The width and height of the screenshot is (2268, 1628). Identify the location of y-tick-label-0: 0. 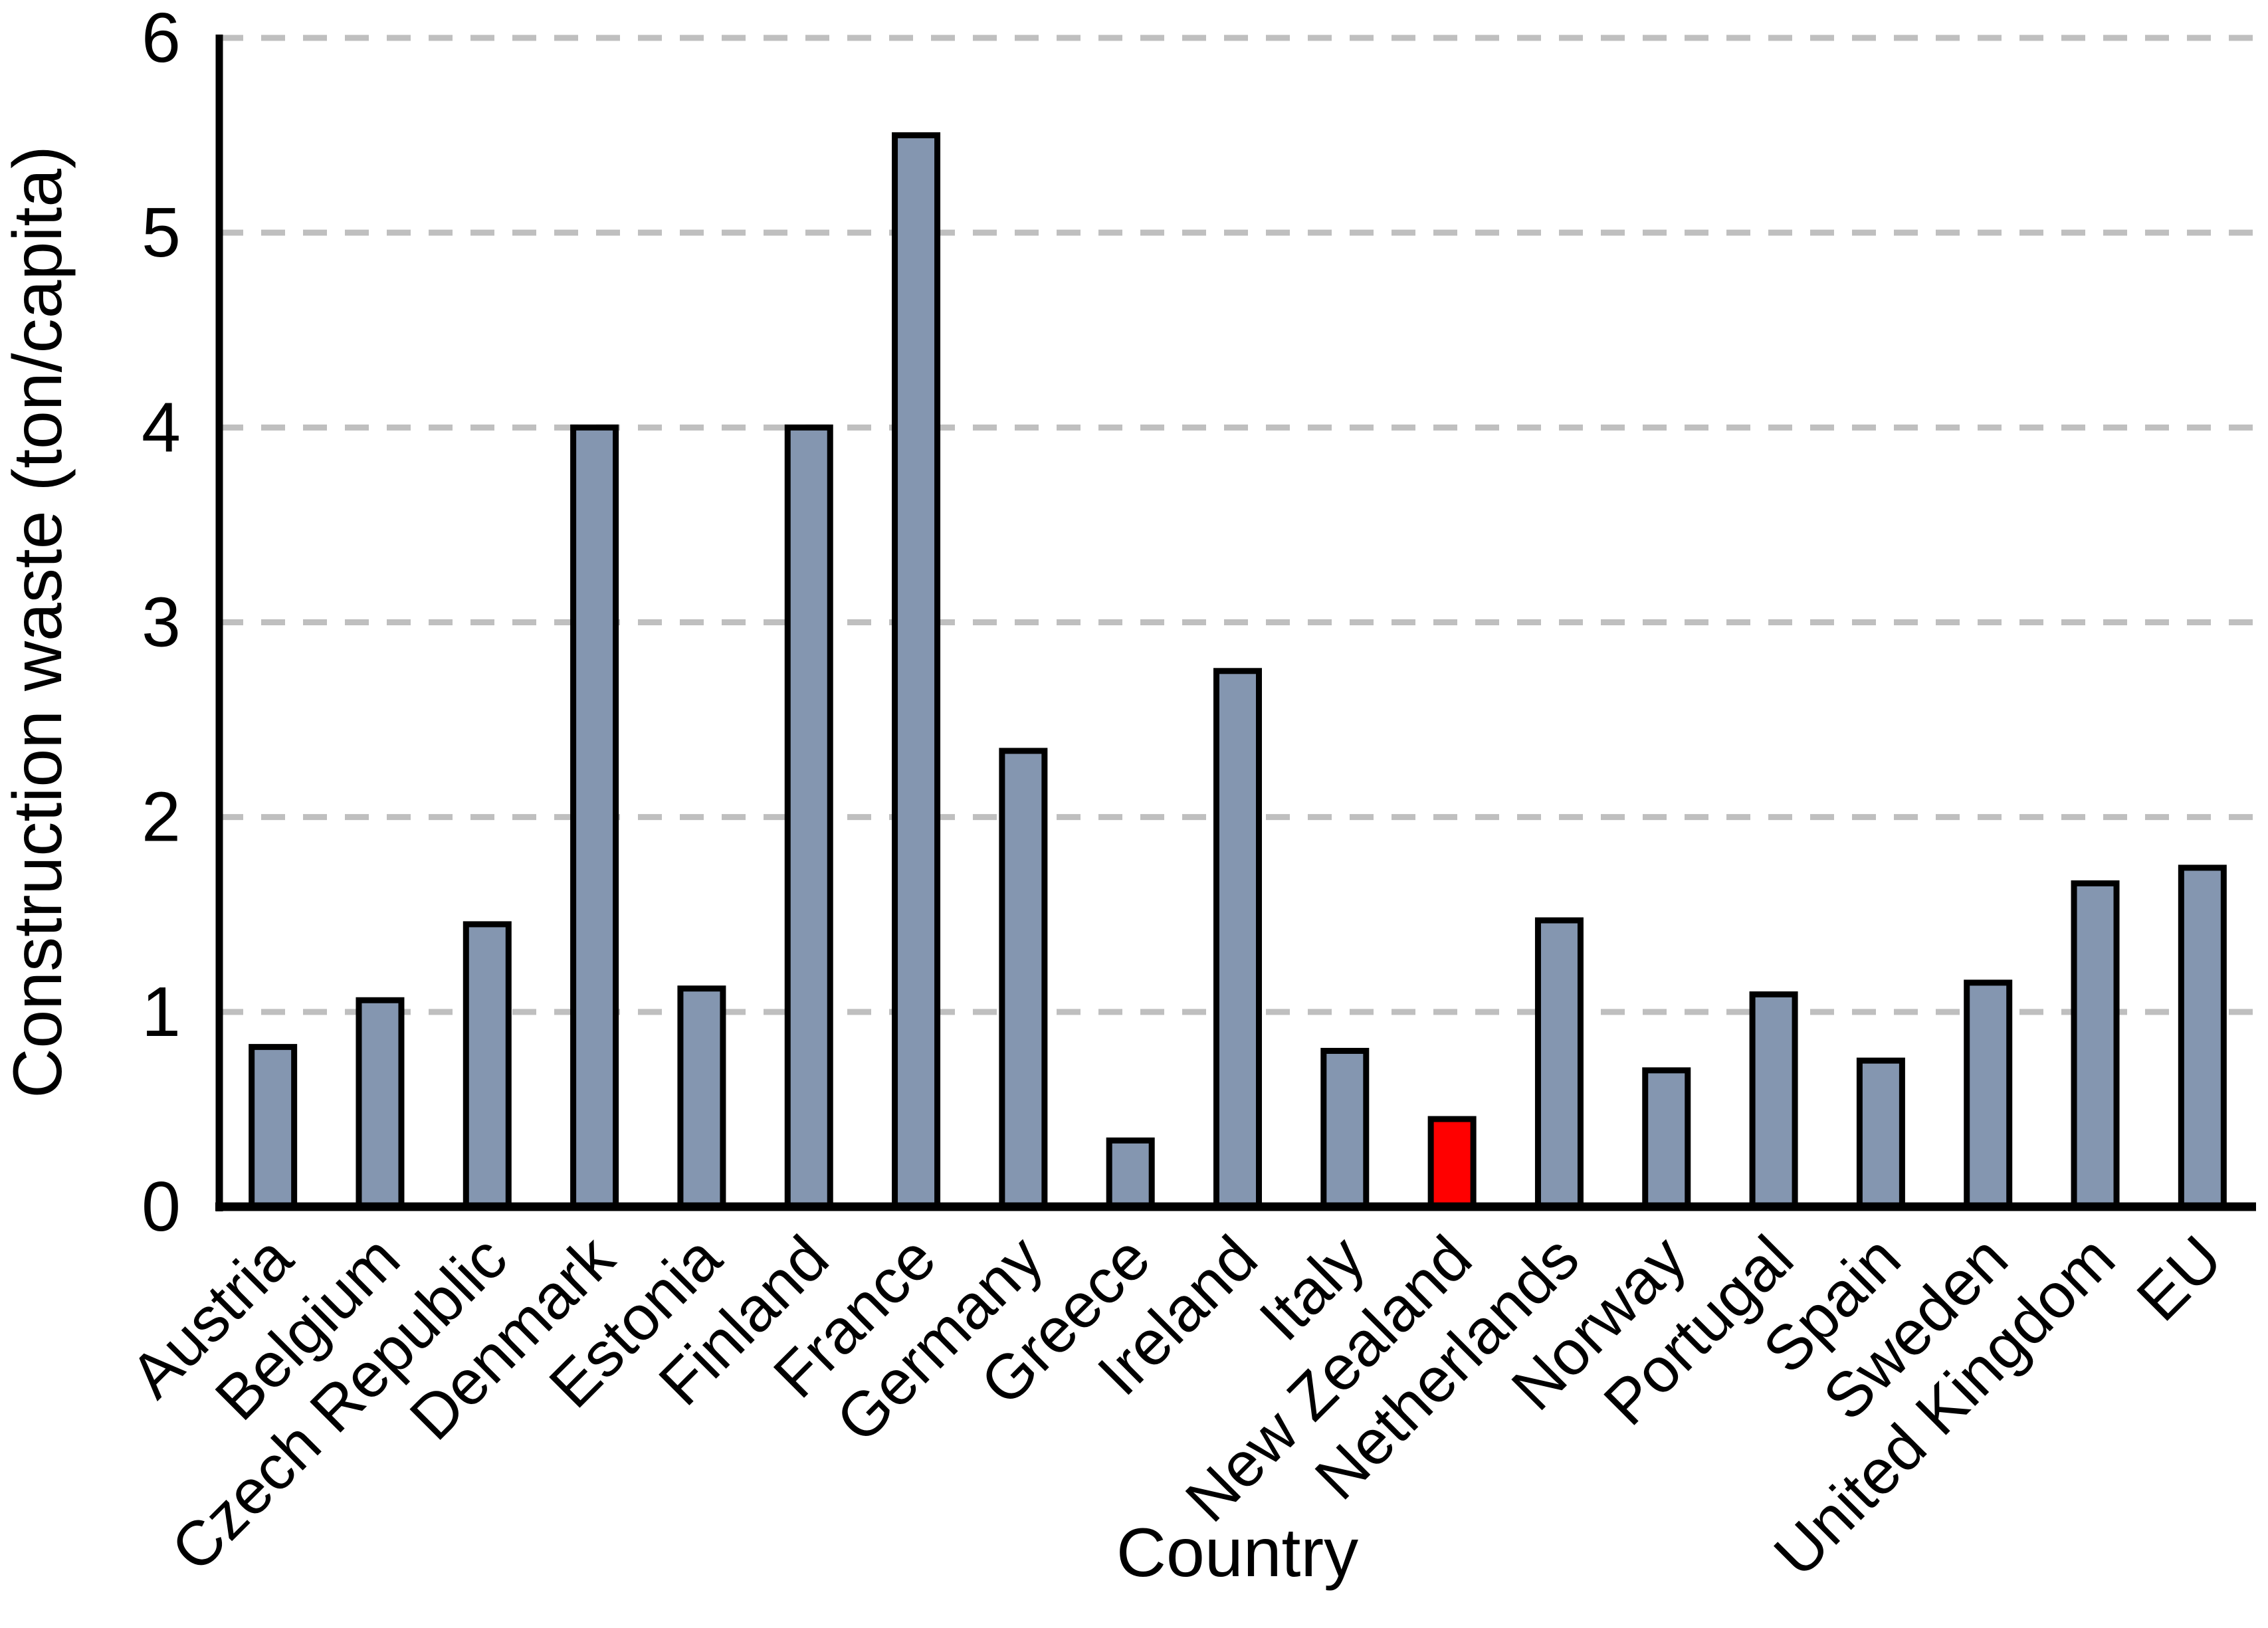
(161, 1207).